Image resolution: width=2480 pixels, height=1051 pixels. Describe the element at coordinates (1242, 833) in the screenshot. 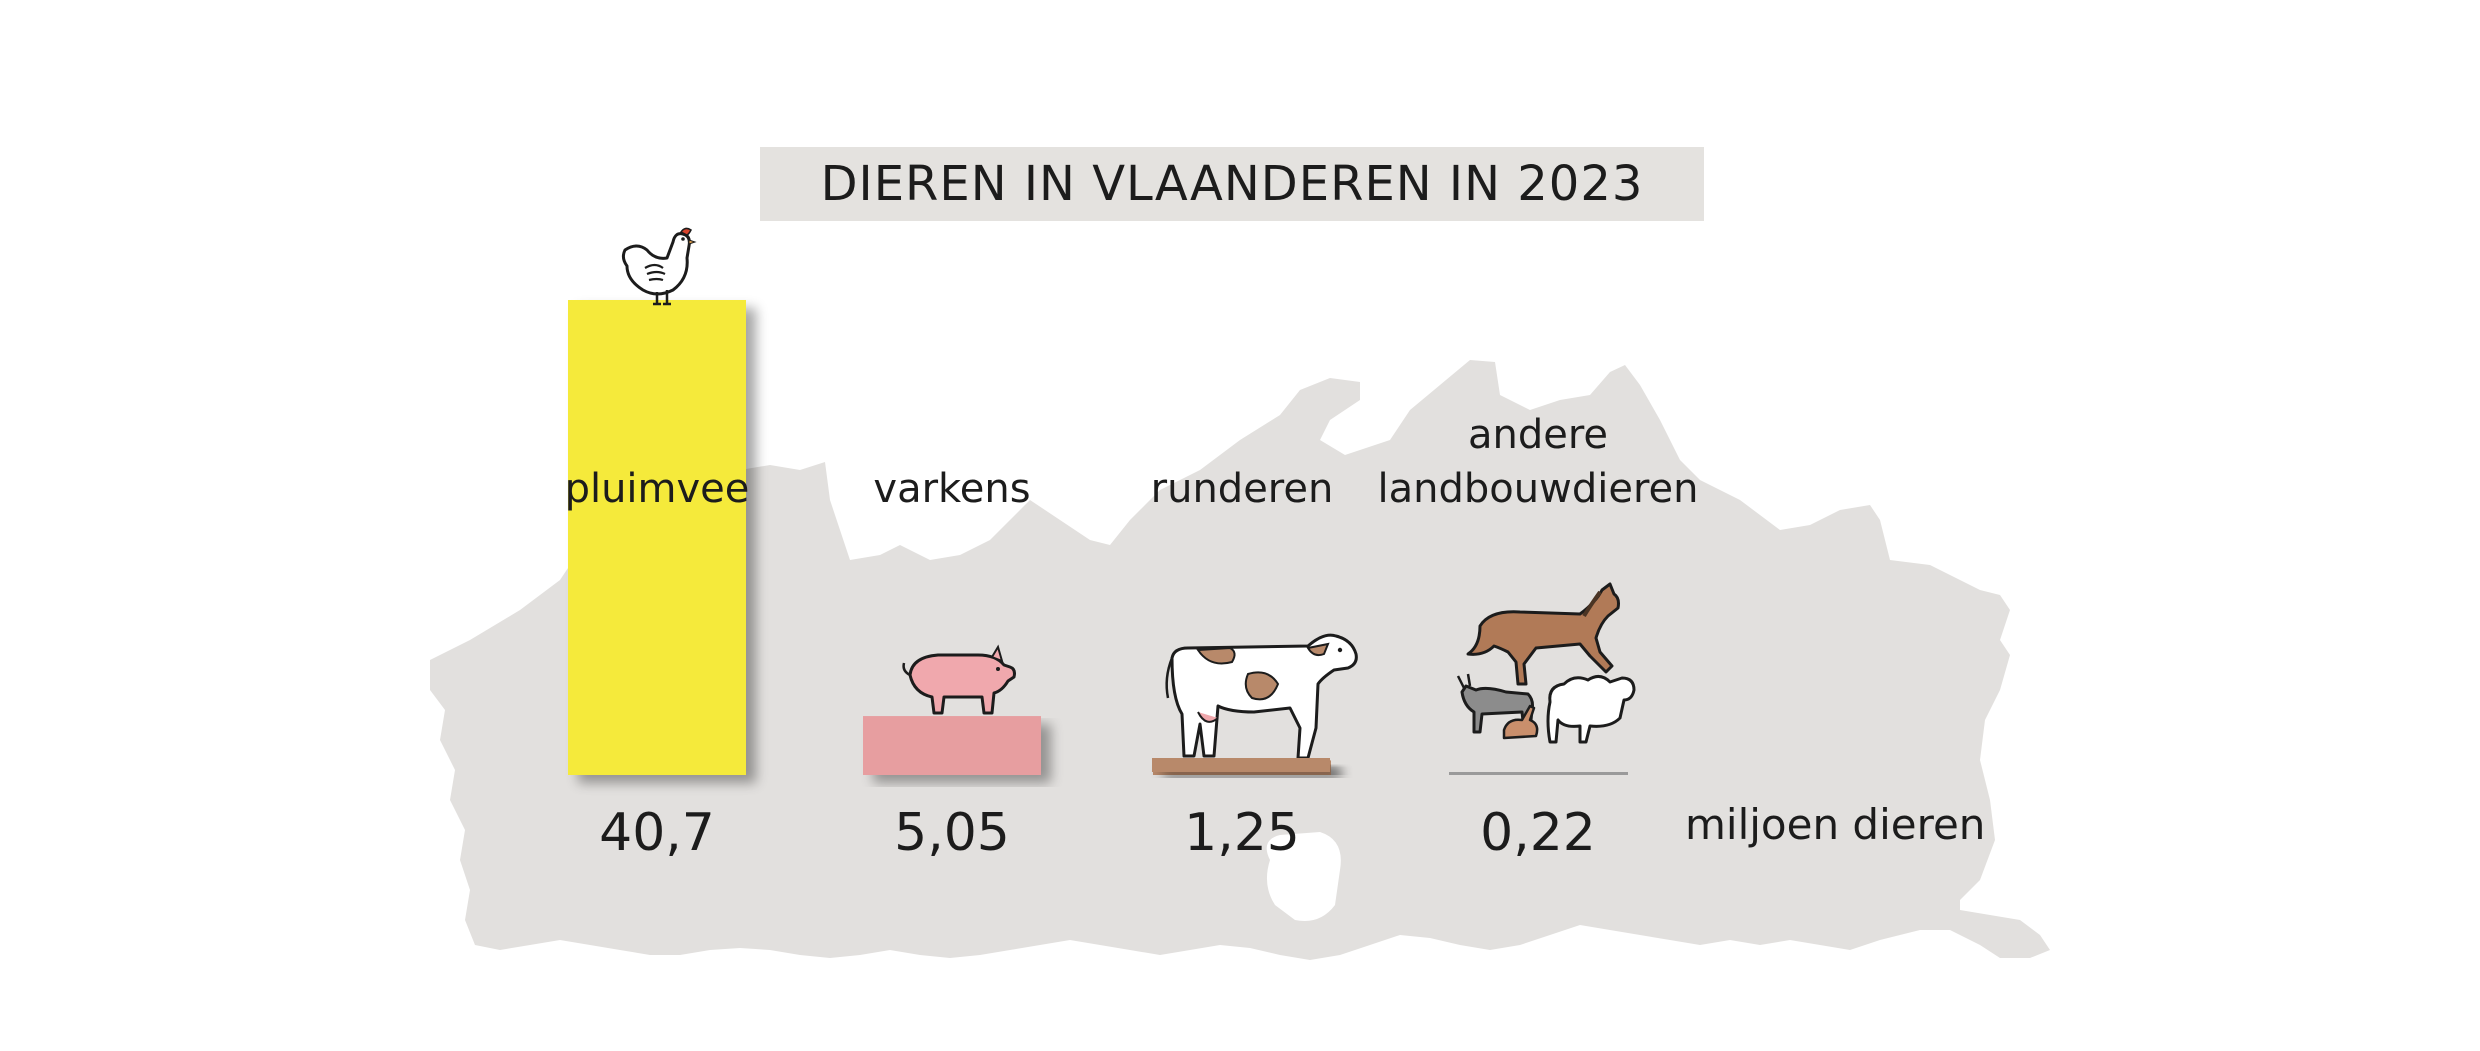

I see `value-label: 1,25` at that location.